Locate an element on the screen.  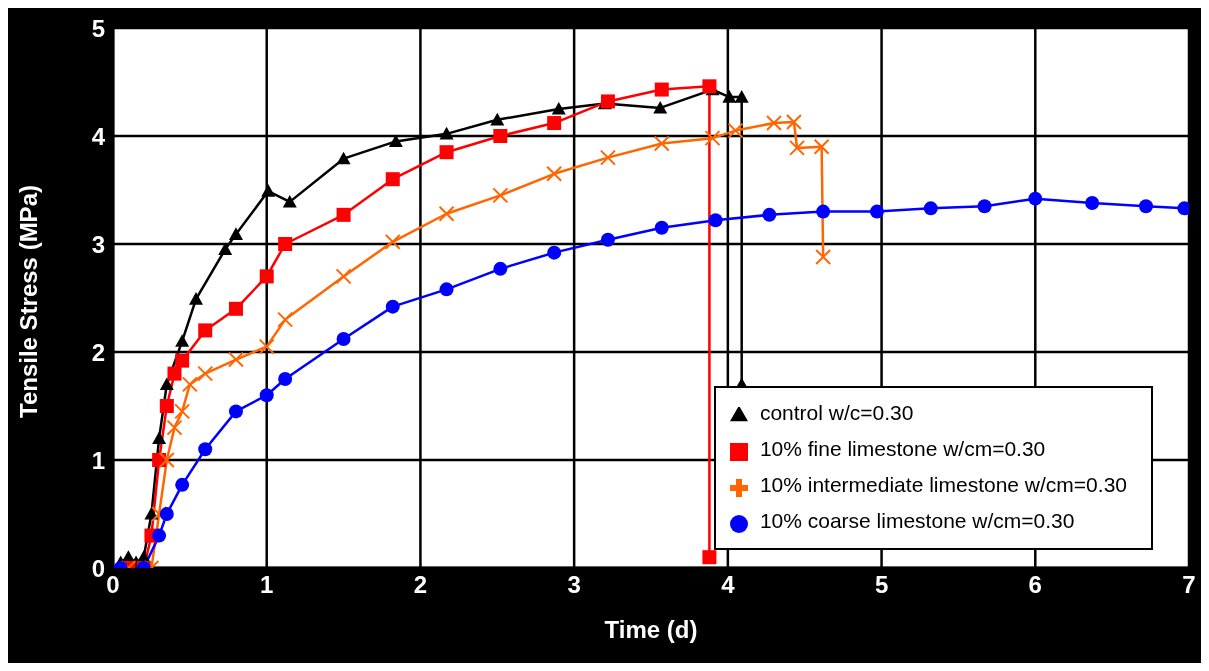
x-tick-label: 7 is located at coordinates (1189, 585).